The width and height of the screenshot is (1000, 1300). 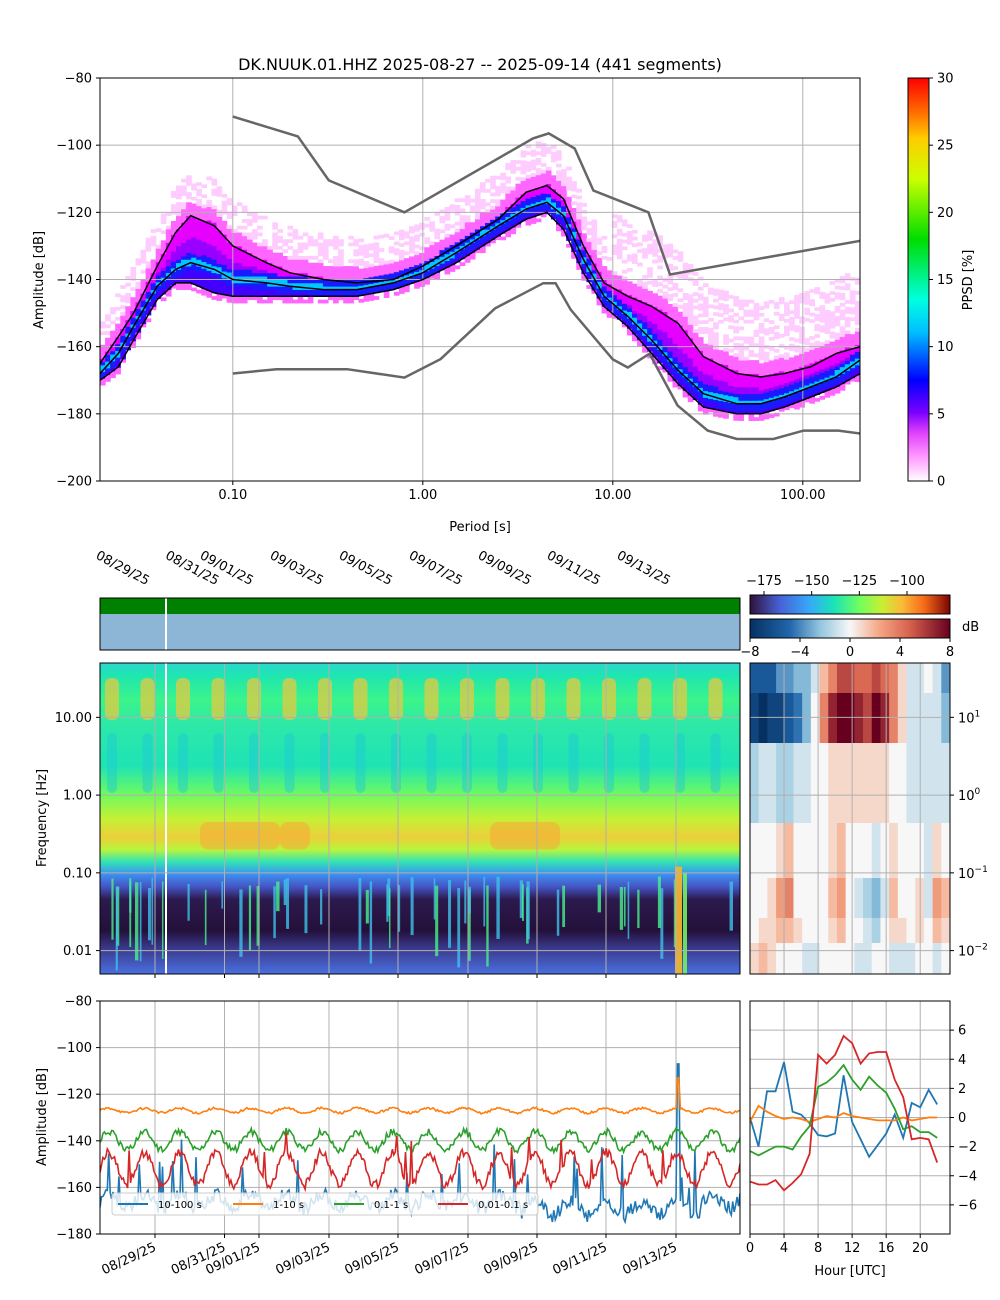 I want to click on diurnal-means-xtick-label: 20, so click(x=920, y=1248).